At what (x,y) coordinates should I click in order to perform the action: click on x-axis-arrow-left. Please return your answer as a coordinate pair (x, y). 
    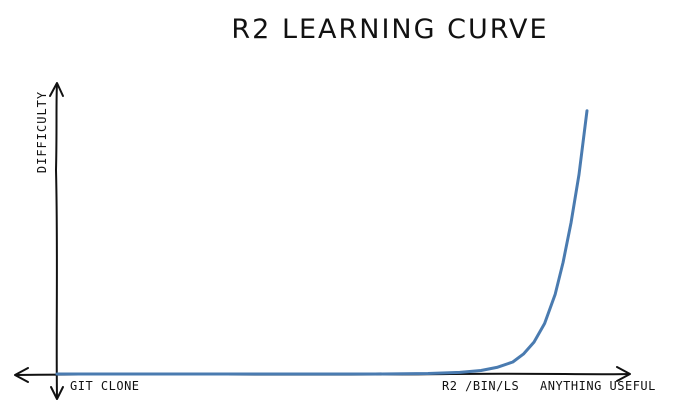
    Looking at the image, I should click on (21, 375).